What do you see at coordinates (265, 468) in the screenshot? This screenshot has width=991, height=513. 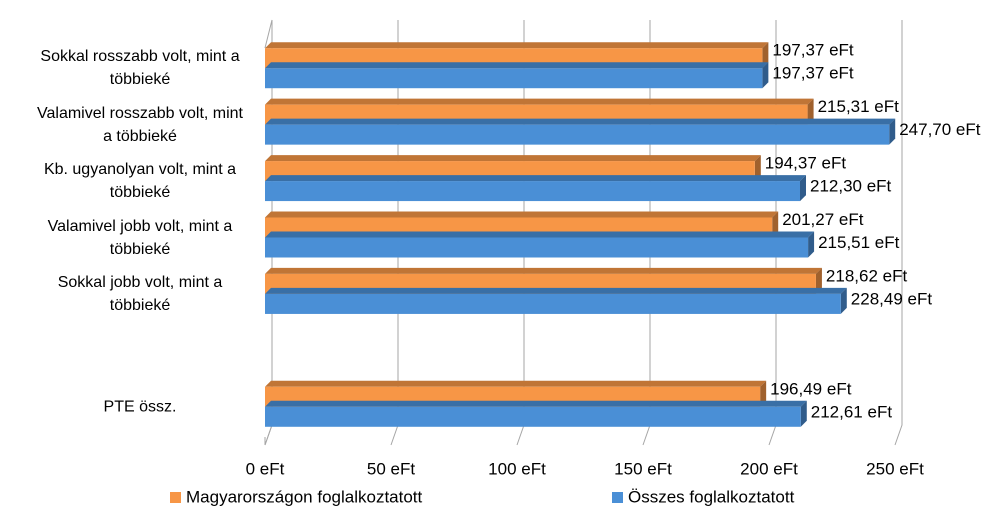 I see `x-tick-label: 0 eFt` at bounding box center [265, 468].